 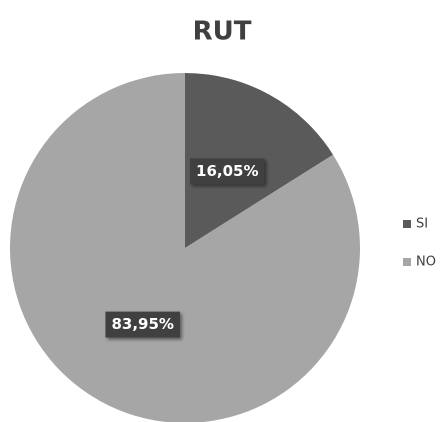 What do you see at coordinates (222, 32) in the screenshot?
I see `chart-title: RUT` at bounding box center [222, 32].